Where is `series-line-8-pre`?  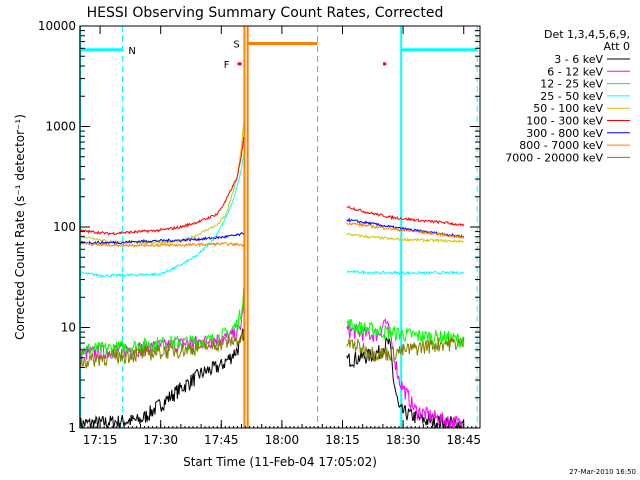 series-line-8-pre is located at coordinates (162, 350).